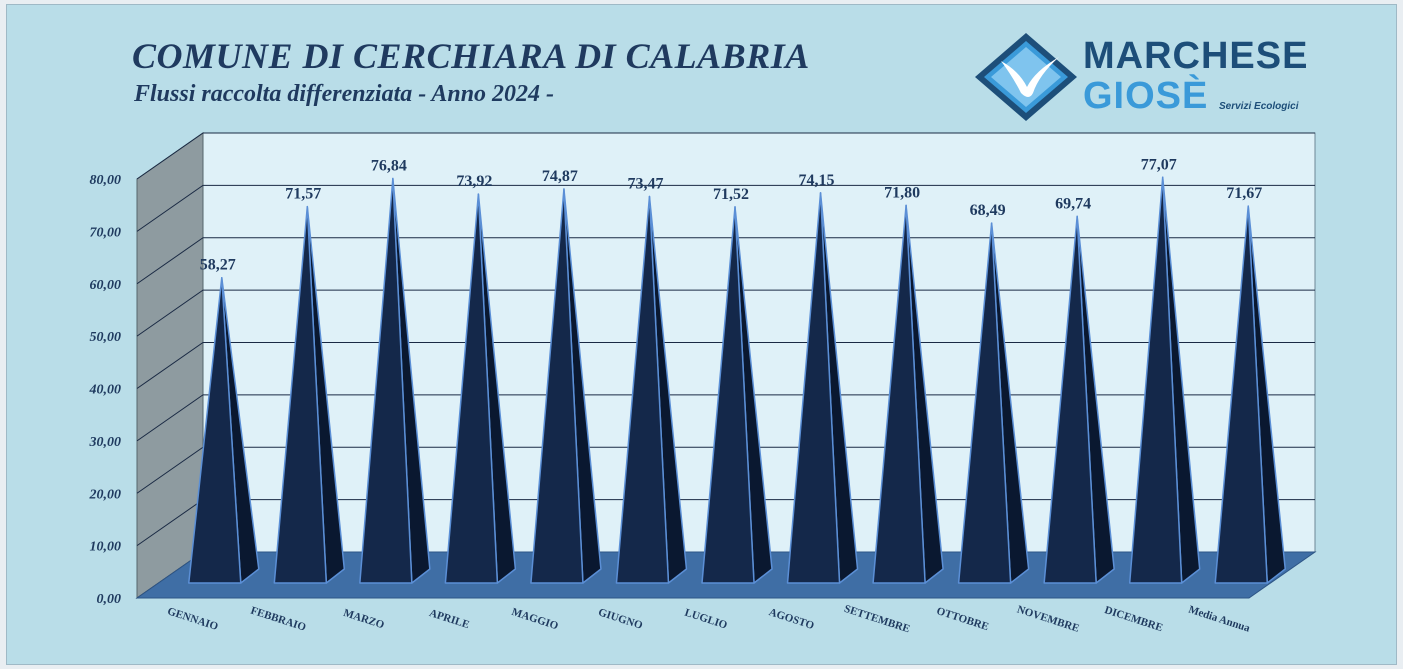  I want to click on bar-media-annua, so click(1250, 394).